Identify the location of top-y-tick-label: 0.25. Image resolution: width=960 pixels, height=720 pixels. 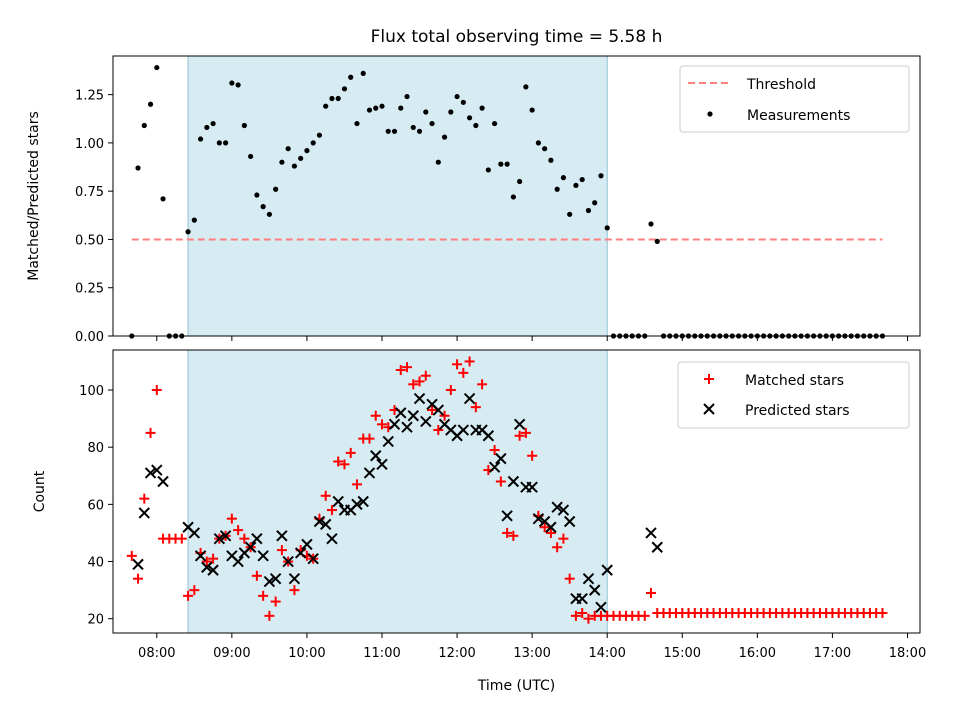
(89, 289).